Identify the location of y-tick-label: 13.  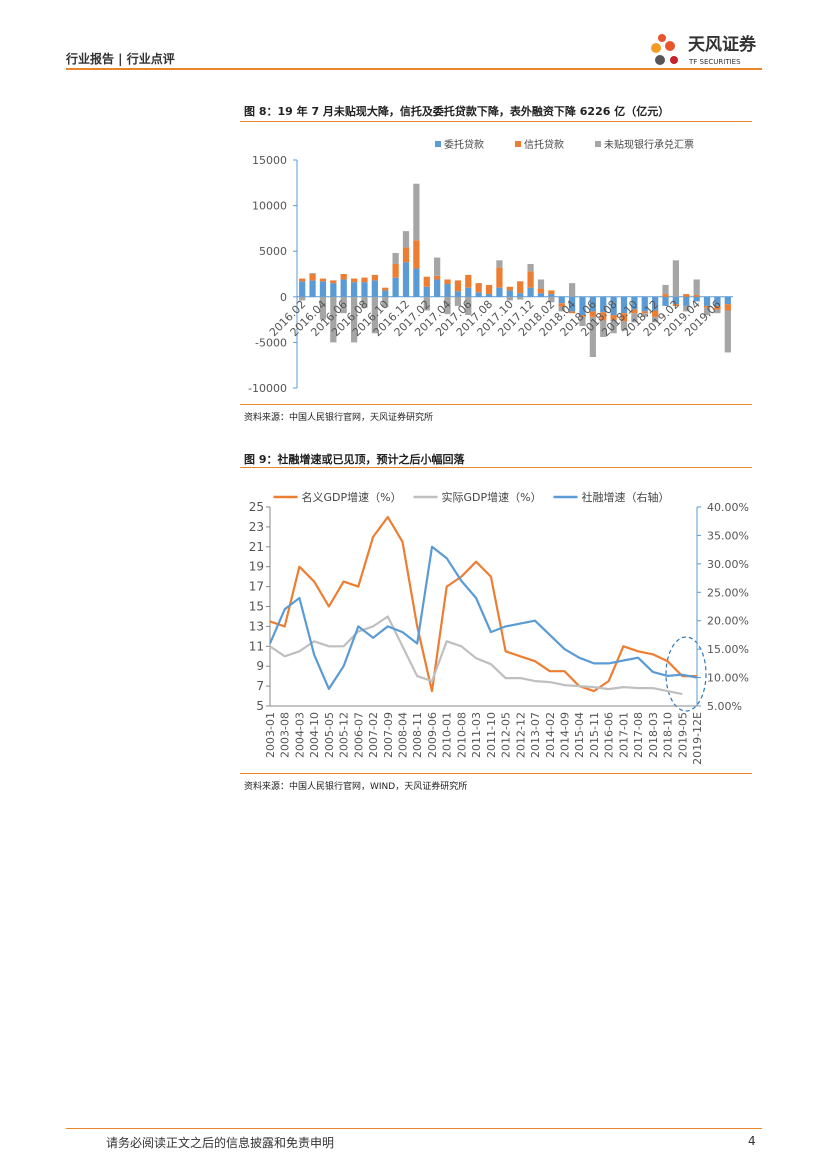
(256, 626).